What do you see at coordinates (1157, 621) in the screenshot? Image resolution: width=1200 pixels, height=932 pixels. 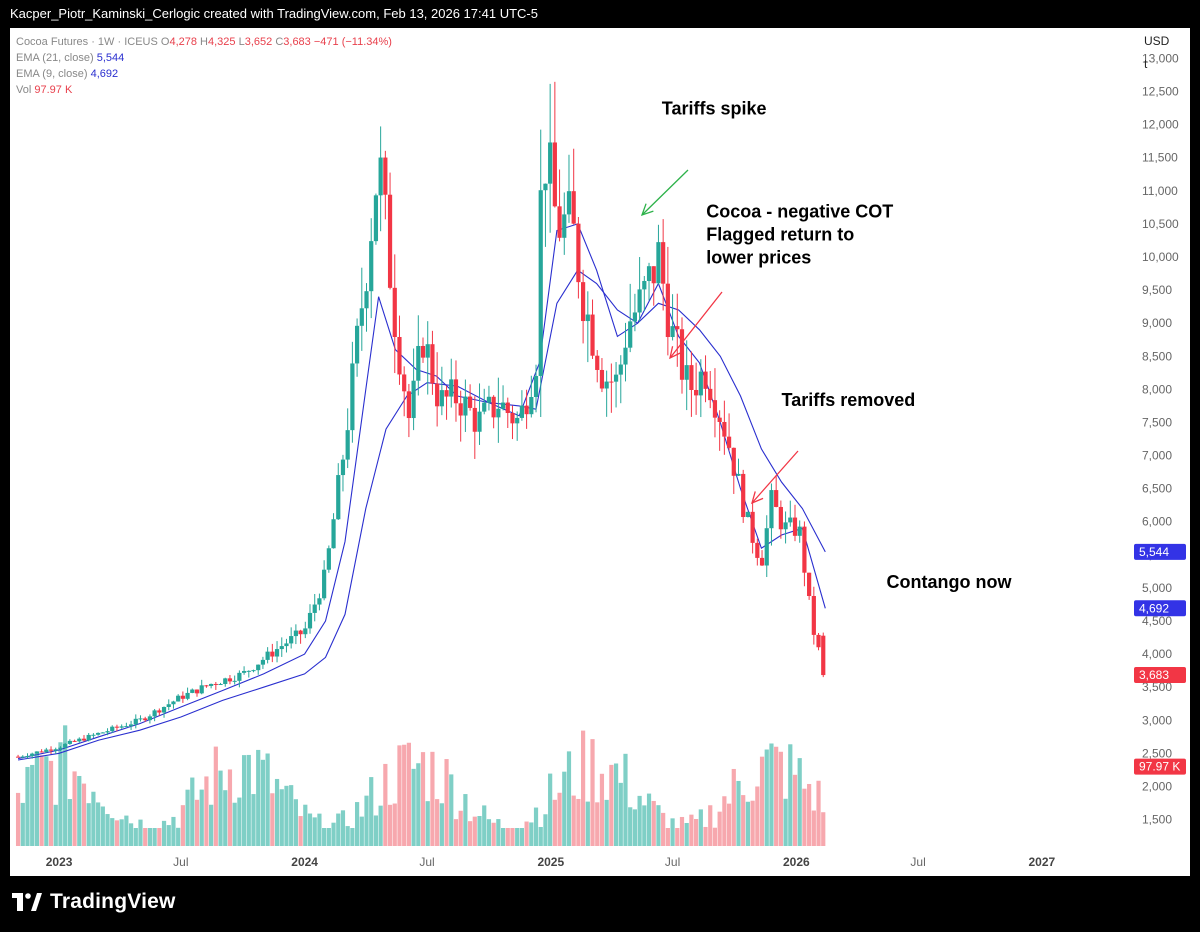 I see `price-axis-tick: 4,500` at bounding box center [1157, 621].